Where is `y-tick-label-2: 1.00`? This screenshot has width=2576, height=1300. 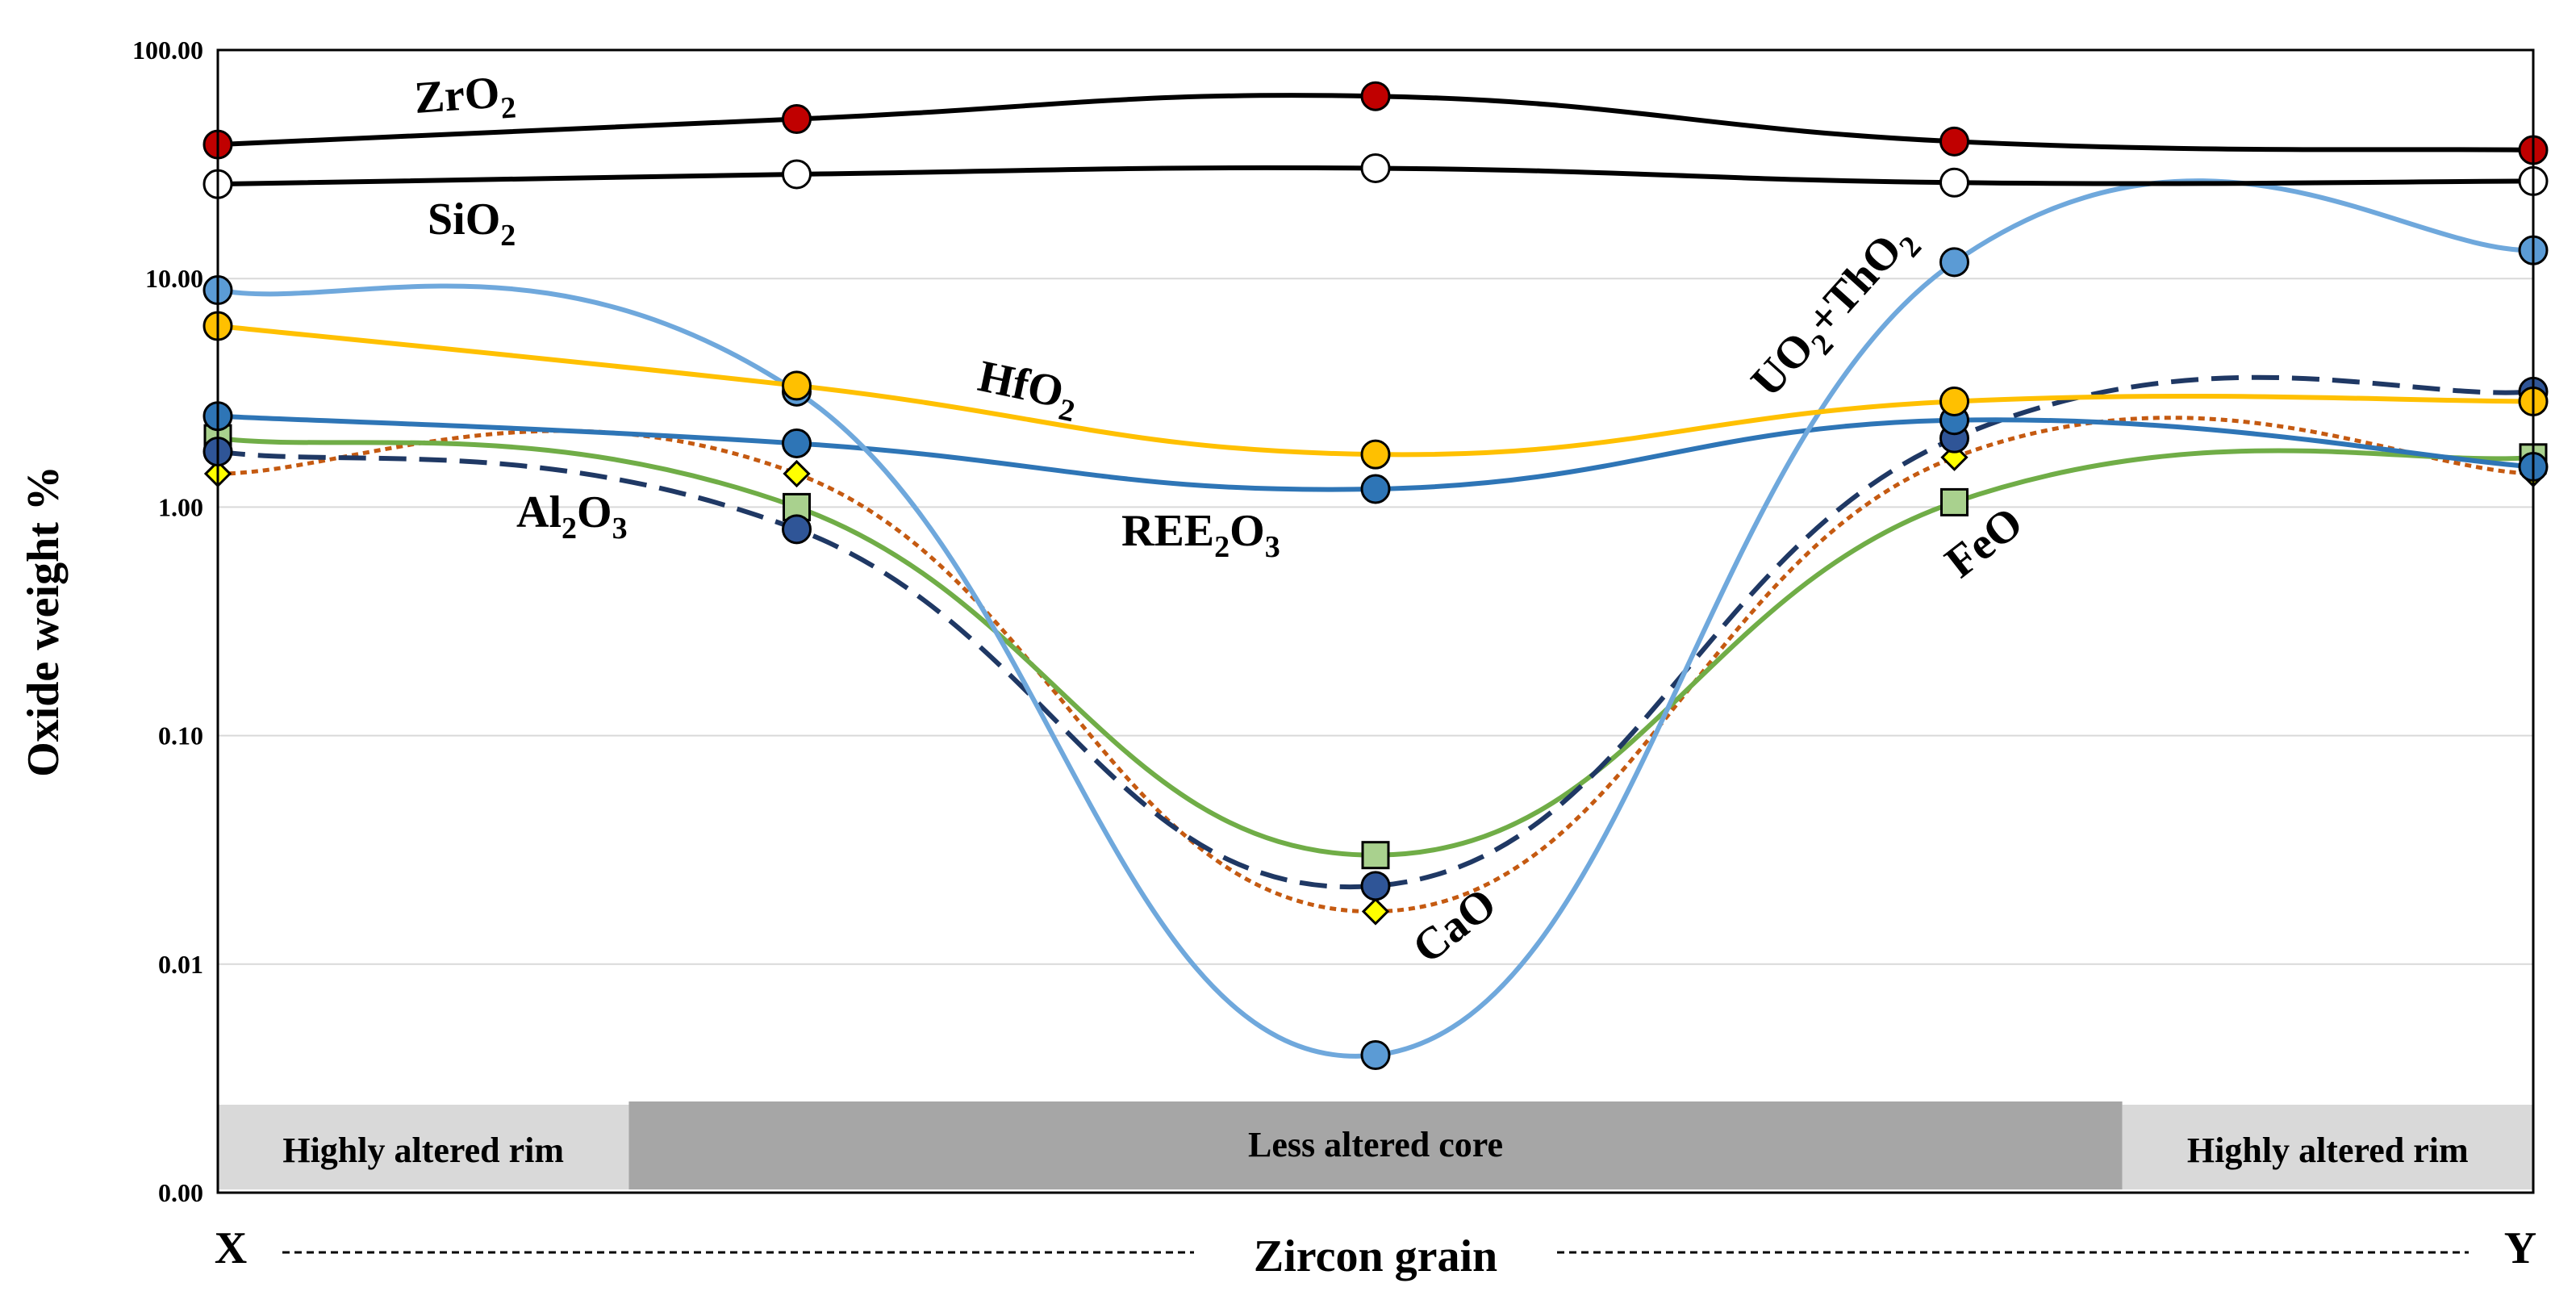 y-tick-label-2: 1.00 is located at coordinates (180, 506).